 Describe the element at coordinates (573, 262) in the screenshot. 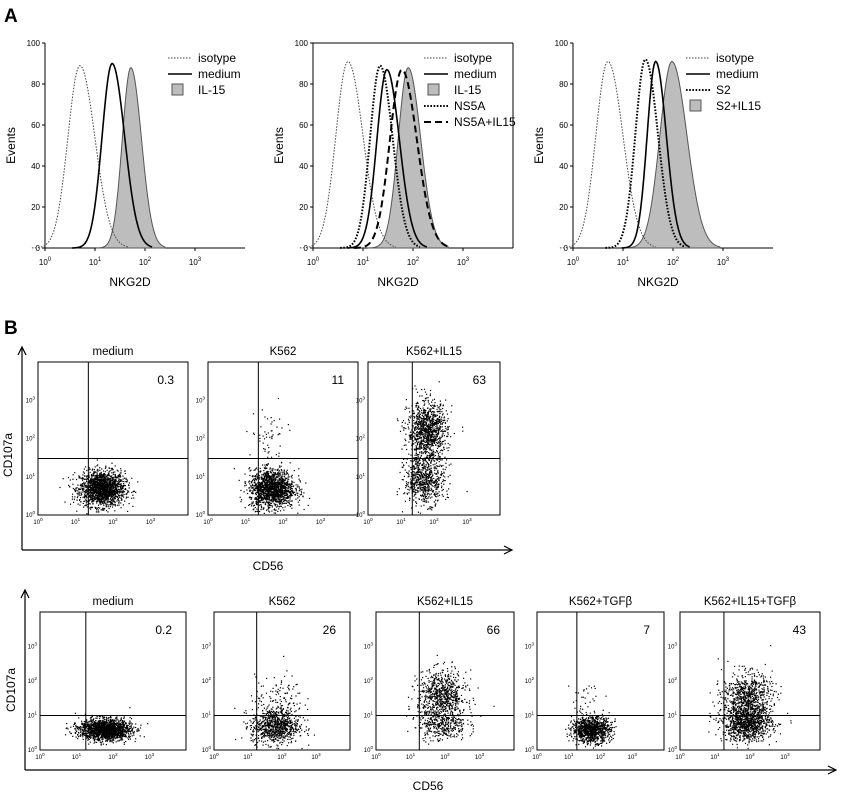

I see `x-tick-label: 100` at that location.